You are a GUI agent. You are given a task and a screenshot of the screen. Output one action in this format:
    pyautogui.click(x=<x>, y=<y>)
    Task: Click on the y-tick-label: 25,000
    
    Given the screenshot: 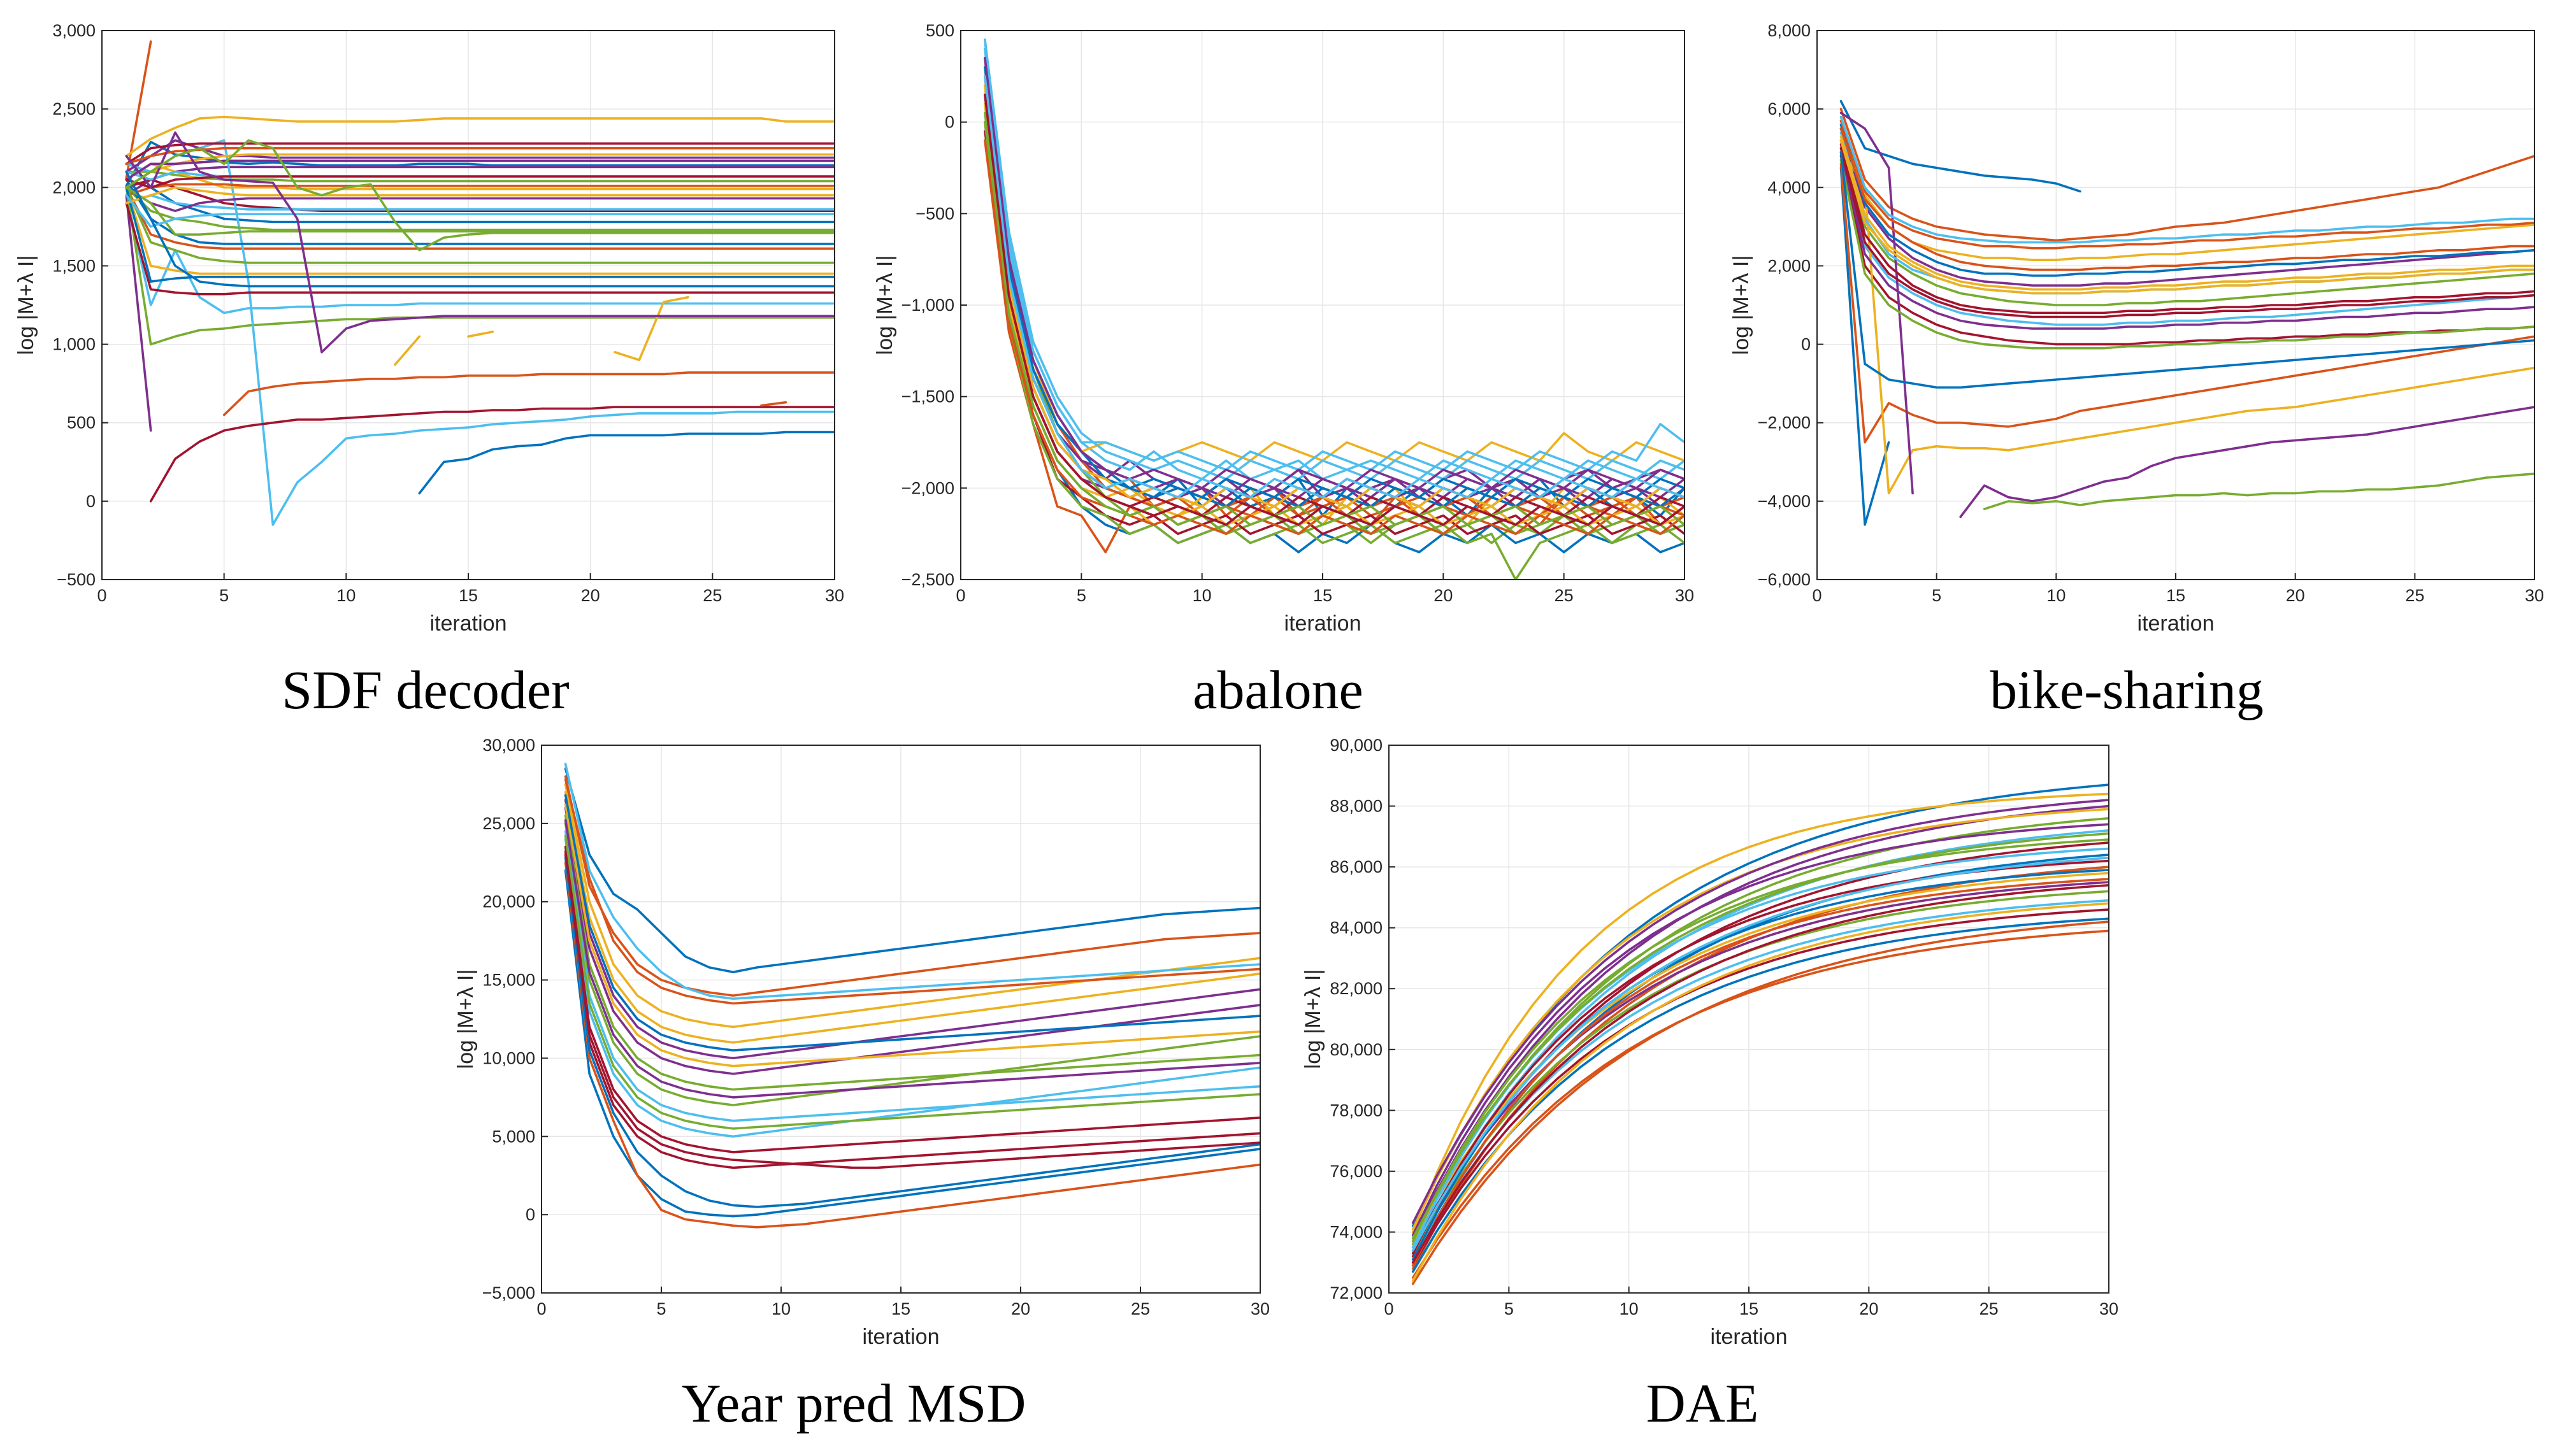 What is the action you would take?
    pyautogui.click(x=509, y=823)
    